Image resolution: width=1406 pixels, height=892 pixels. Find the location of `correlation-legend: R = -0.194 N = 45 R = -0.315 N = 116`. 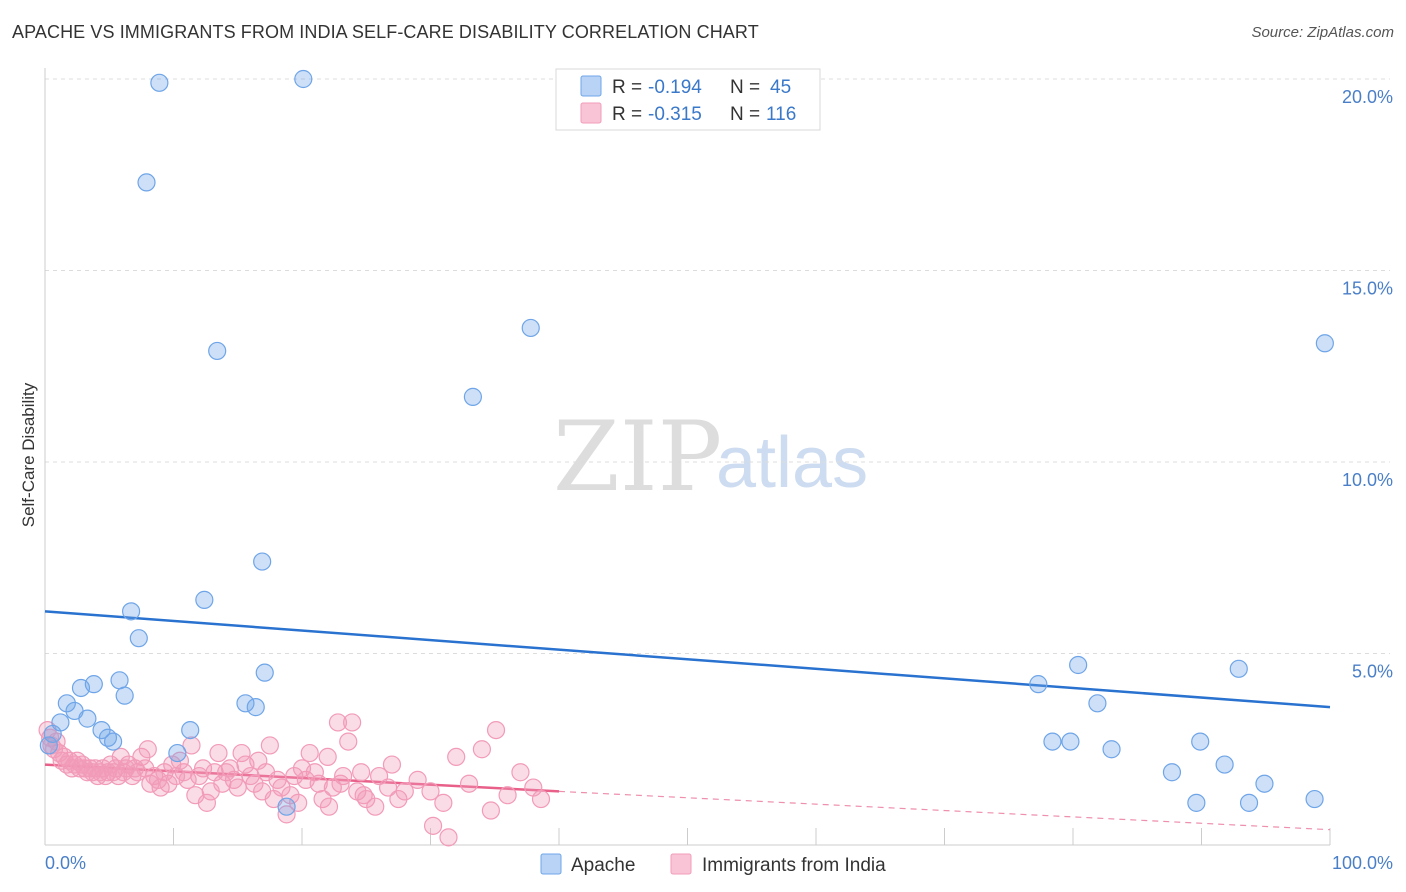

correlation-legend: R = -0.194 N = 45 R = -0.315 N = 116 is located at coordinates (688, 99).